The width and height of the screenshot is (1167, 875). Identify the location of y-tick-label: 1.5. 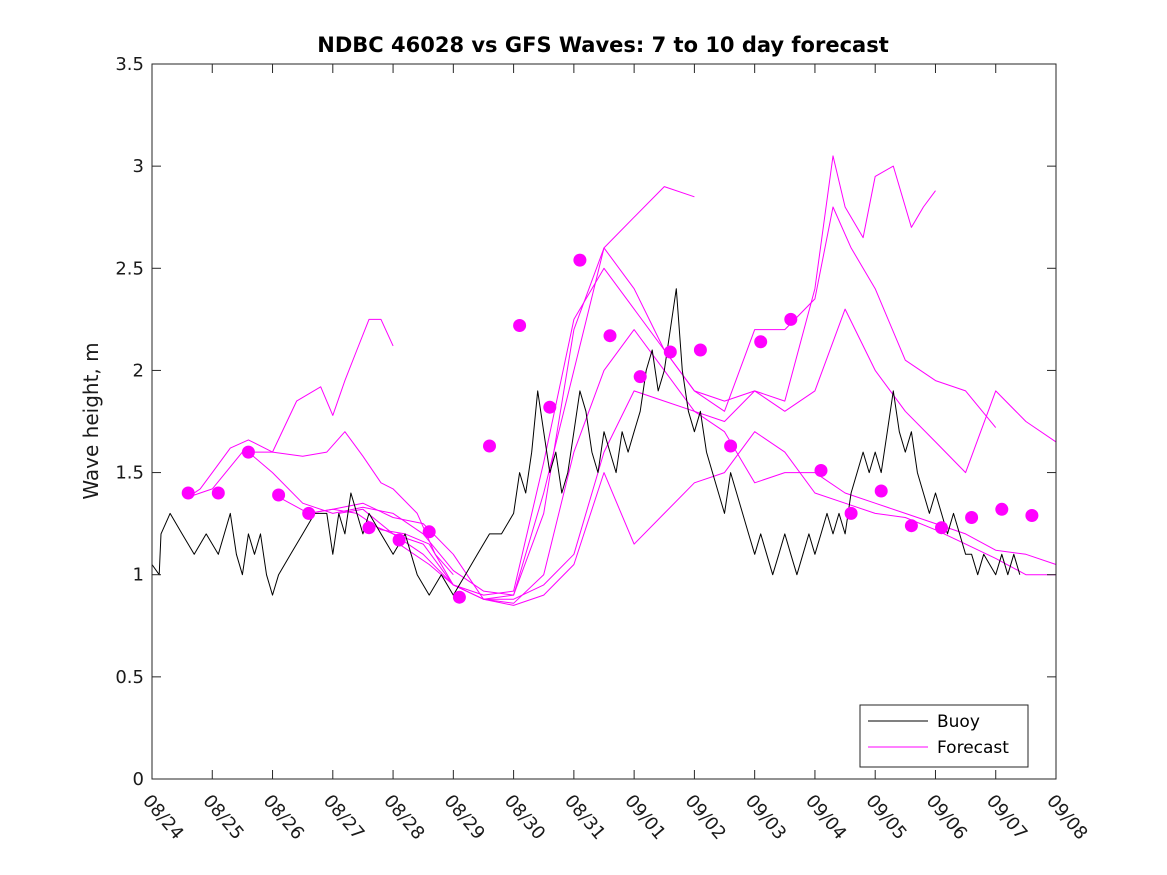
(129, 473).